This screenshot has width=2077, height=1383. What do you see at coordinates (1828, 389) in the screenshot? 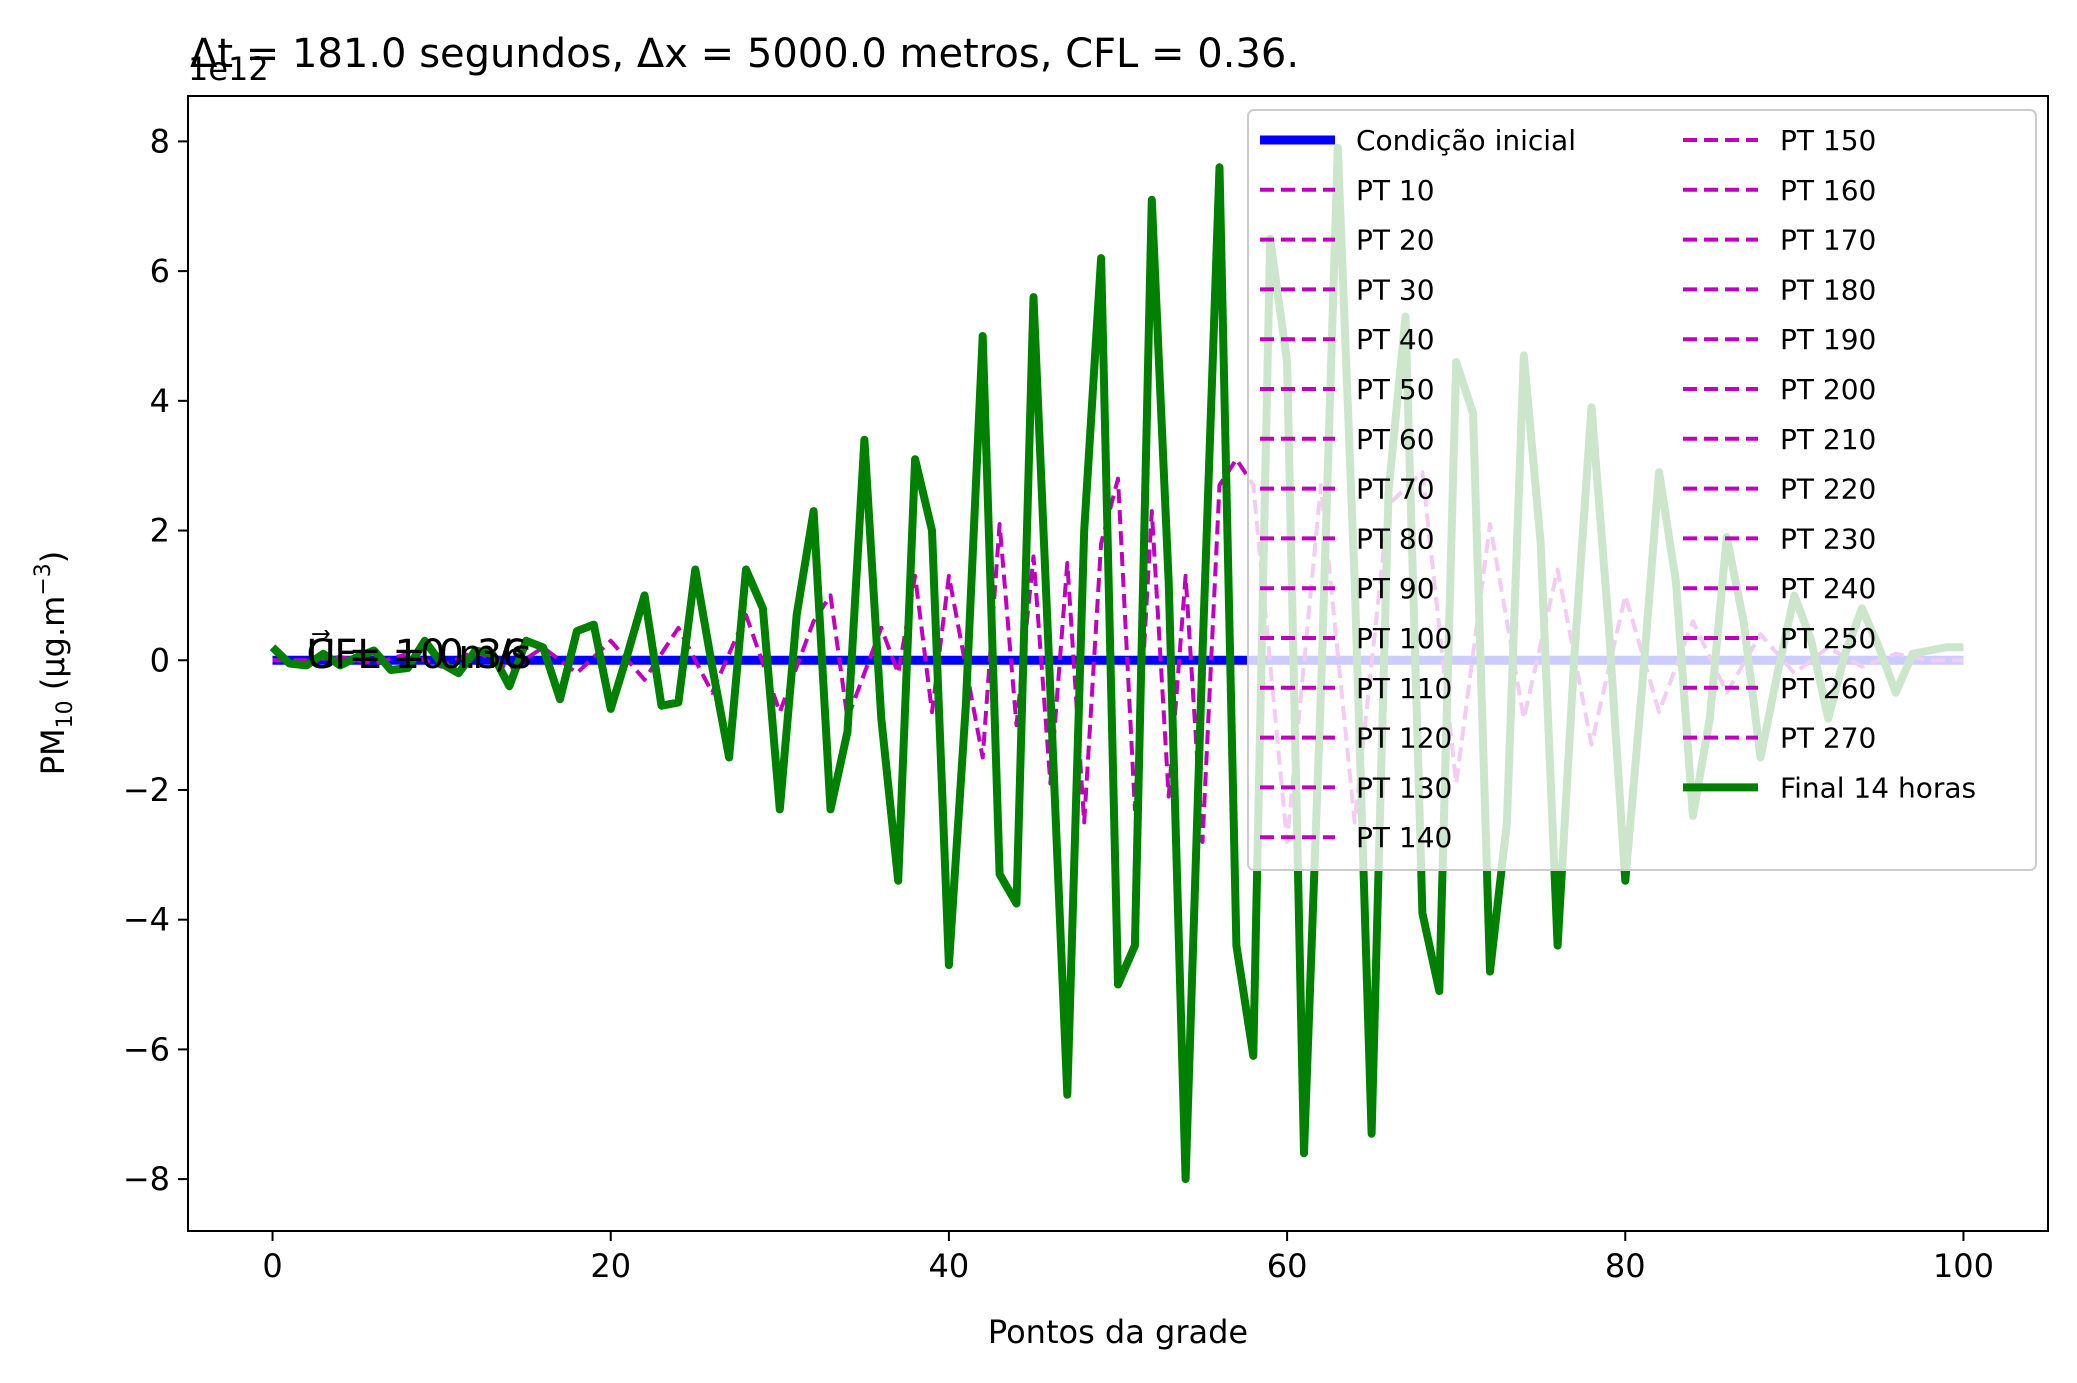
I see `legend-label-20: PT 200` at bounding box center [1828, 389].